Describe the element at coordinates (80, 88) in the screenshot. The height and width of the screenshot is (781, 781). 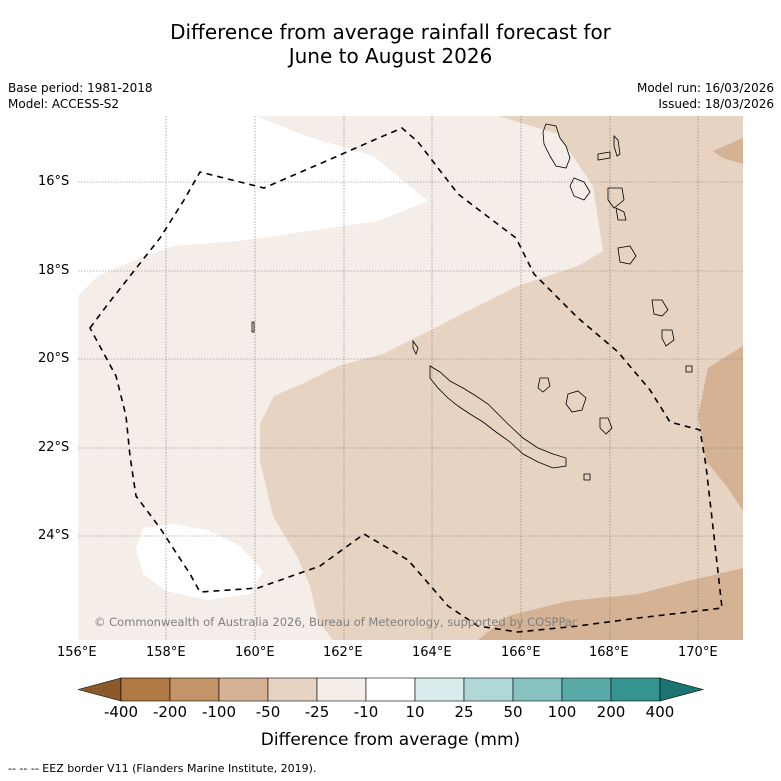
I see `base-period: Base period: 1981-2018` at that location.